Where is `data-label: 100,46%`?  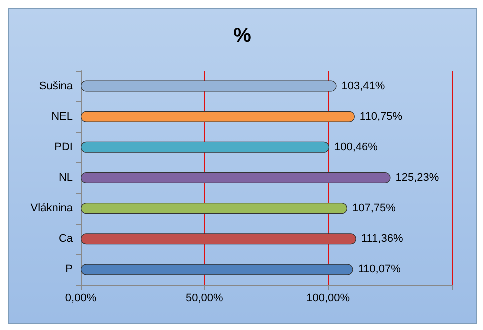 data-label: 100,46% is located at coordinates (356, 147).